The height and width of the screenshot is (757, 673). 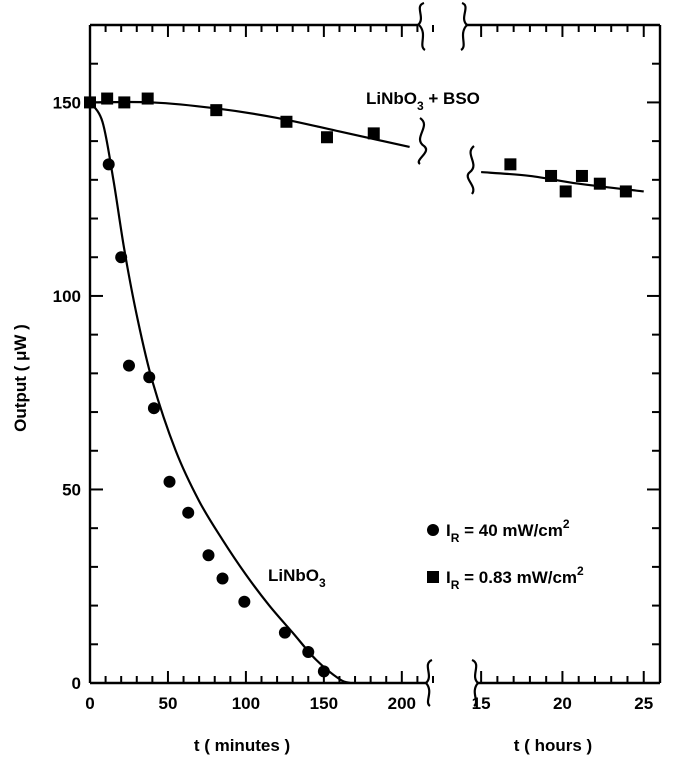 I want to click on x-tick-label: 25, so click(x=643, y=703).